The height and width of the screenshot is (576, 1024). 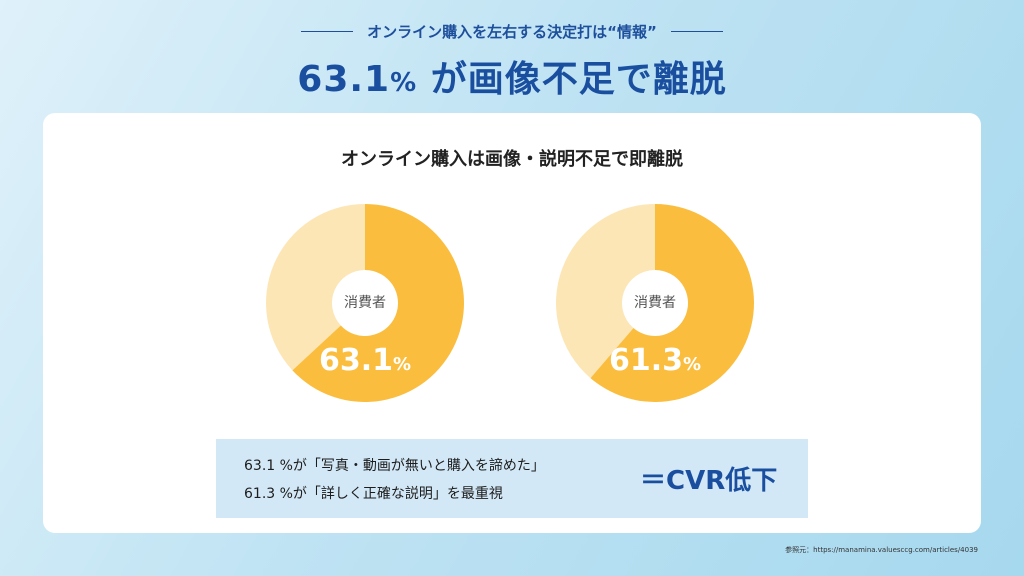 I want to click on donut-1-value: 63.1%, so click(x=365, y=360).